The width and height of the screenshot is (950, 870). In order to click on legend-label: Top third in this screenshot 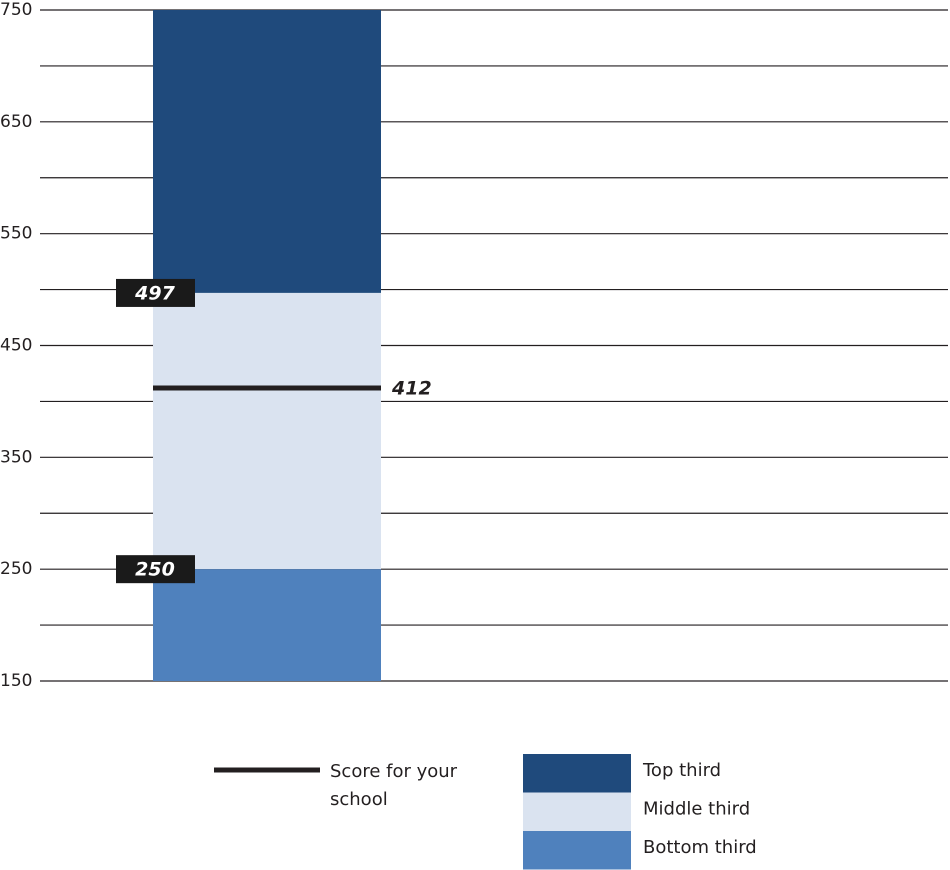, I will do `click(681, 770)`.